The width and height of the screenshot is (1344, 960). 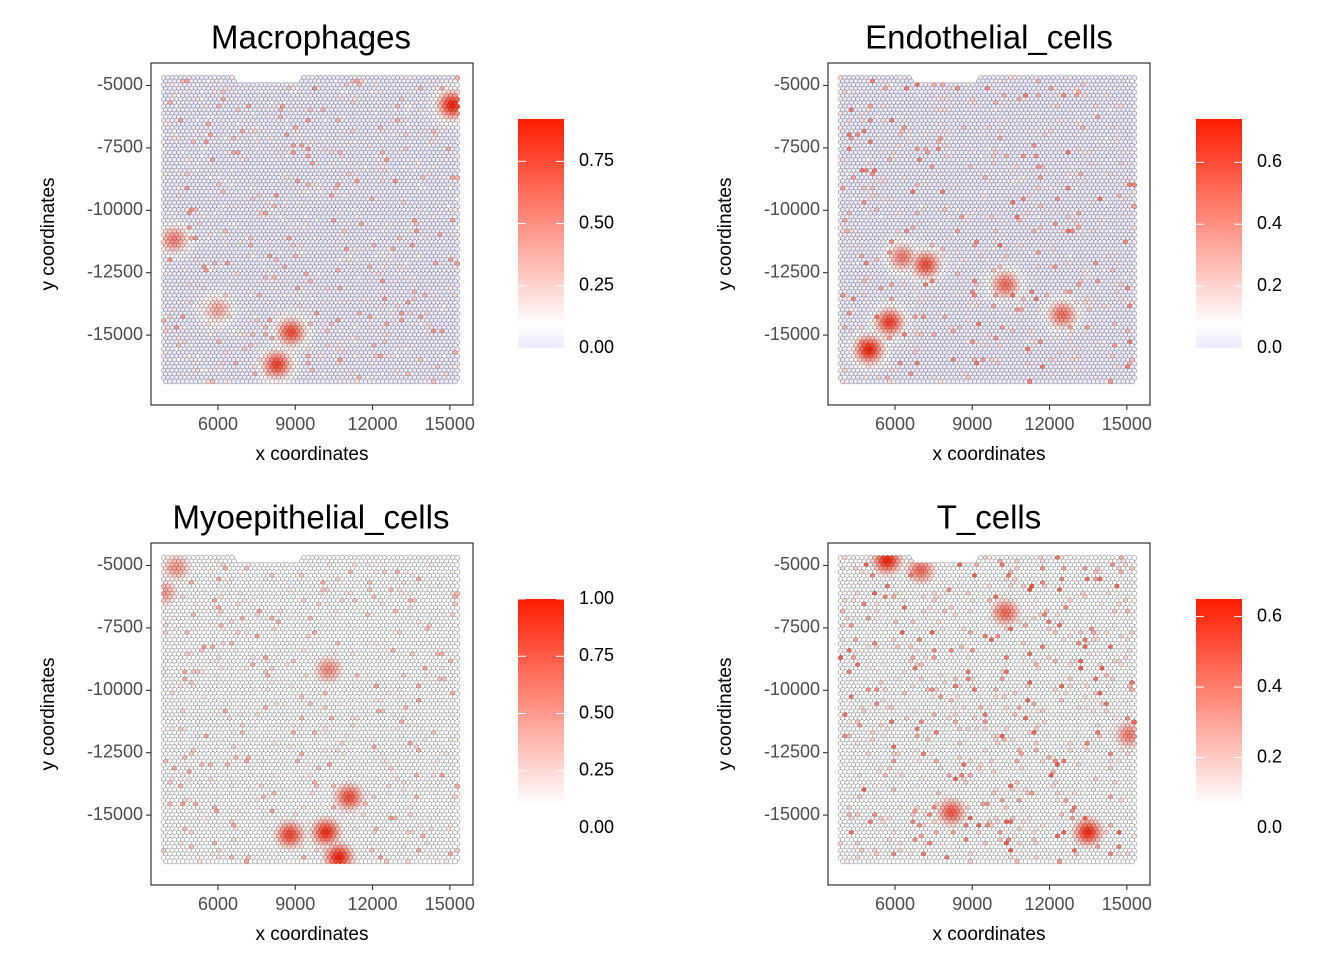 I want to click on panel-title: Macrophages, so click(x=311, y=37).